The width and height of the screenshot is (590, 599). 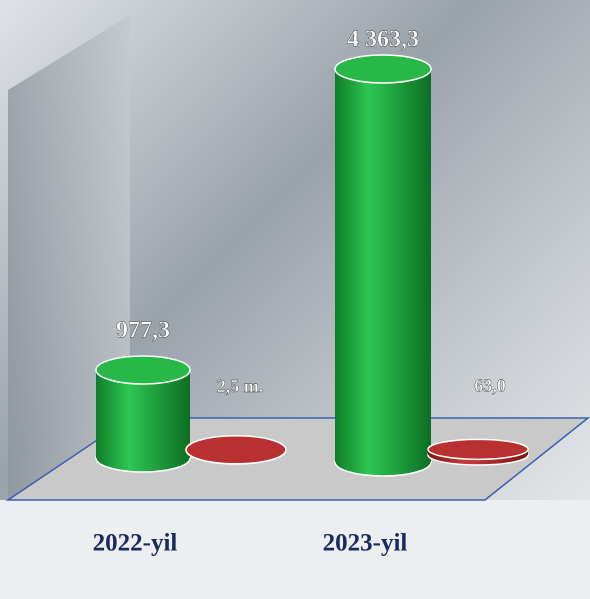 What do you see at coordinates (135, 543) in the screenshot?
I see `x-tick-label: 2022-yil` at bounding box center [135, 543].